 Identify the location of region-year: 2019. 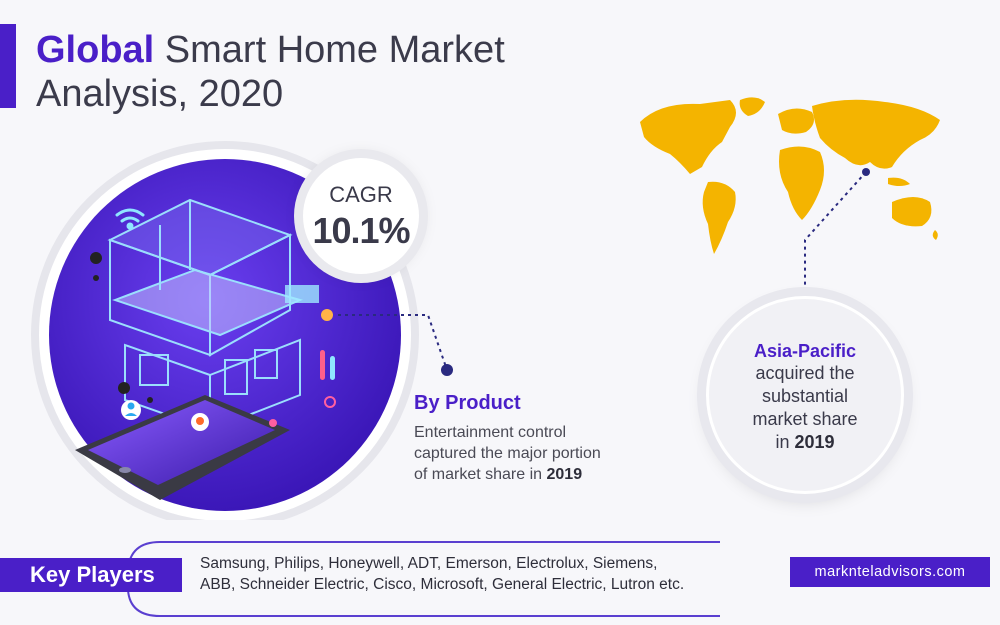
(814, 442).